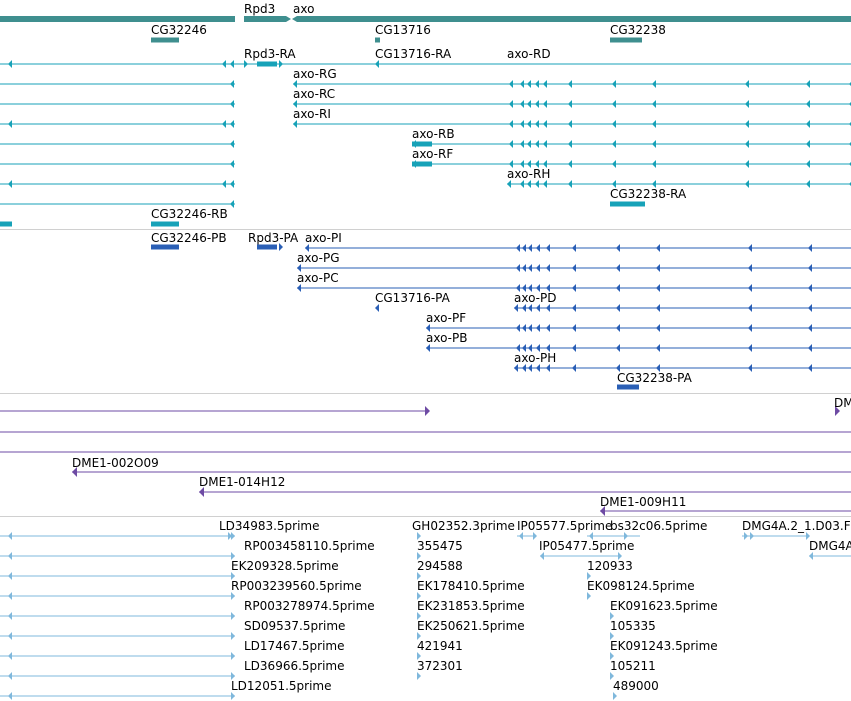 This screenshot has width=851, height=701. What do you see at coordinates (654, 378) in the screenshot?
I see `protein-label: CG32238-PA` at bounding box center [654, 378].